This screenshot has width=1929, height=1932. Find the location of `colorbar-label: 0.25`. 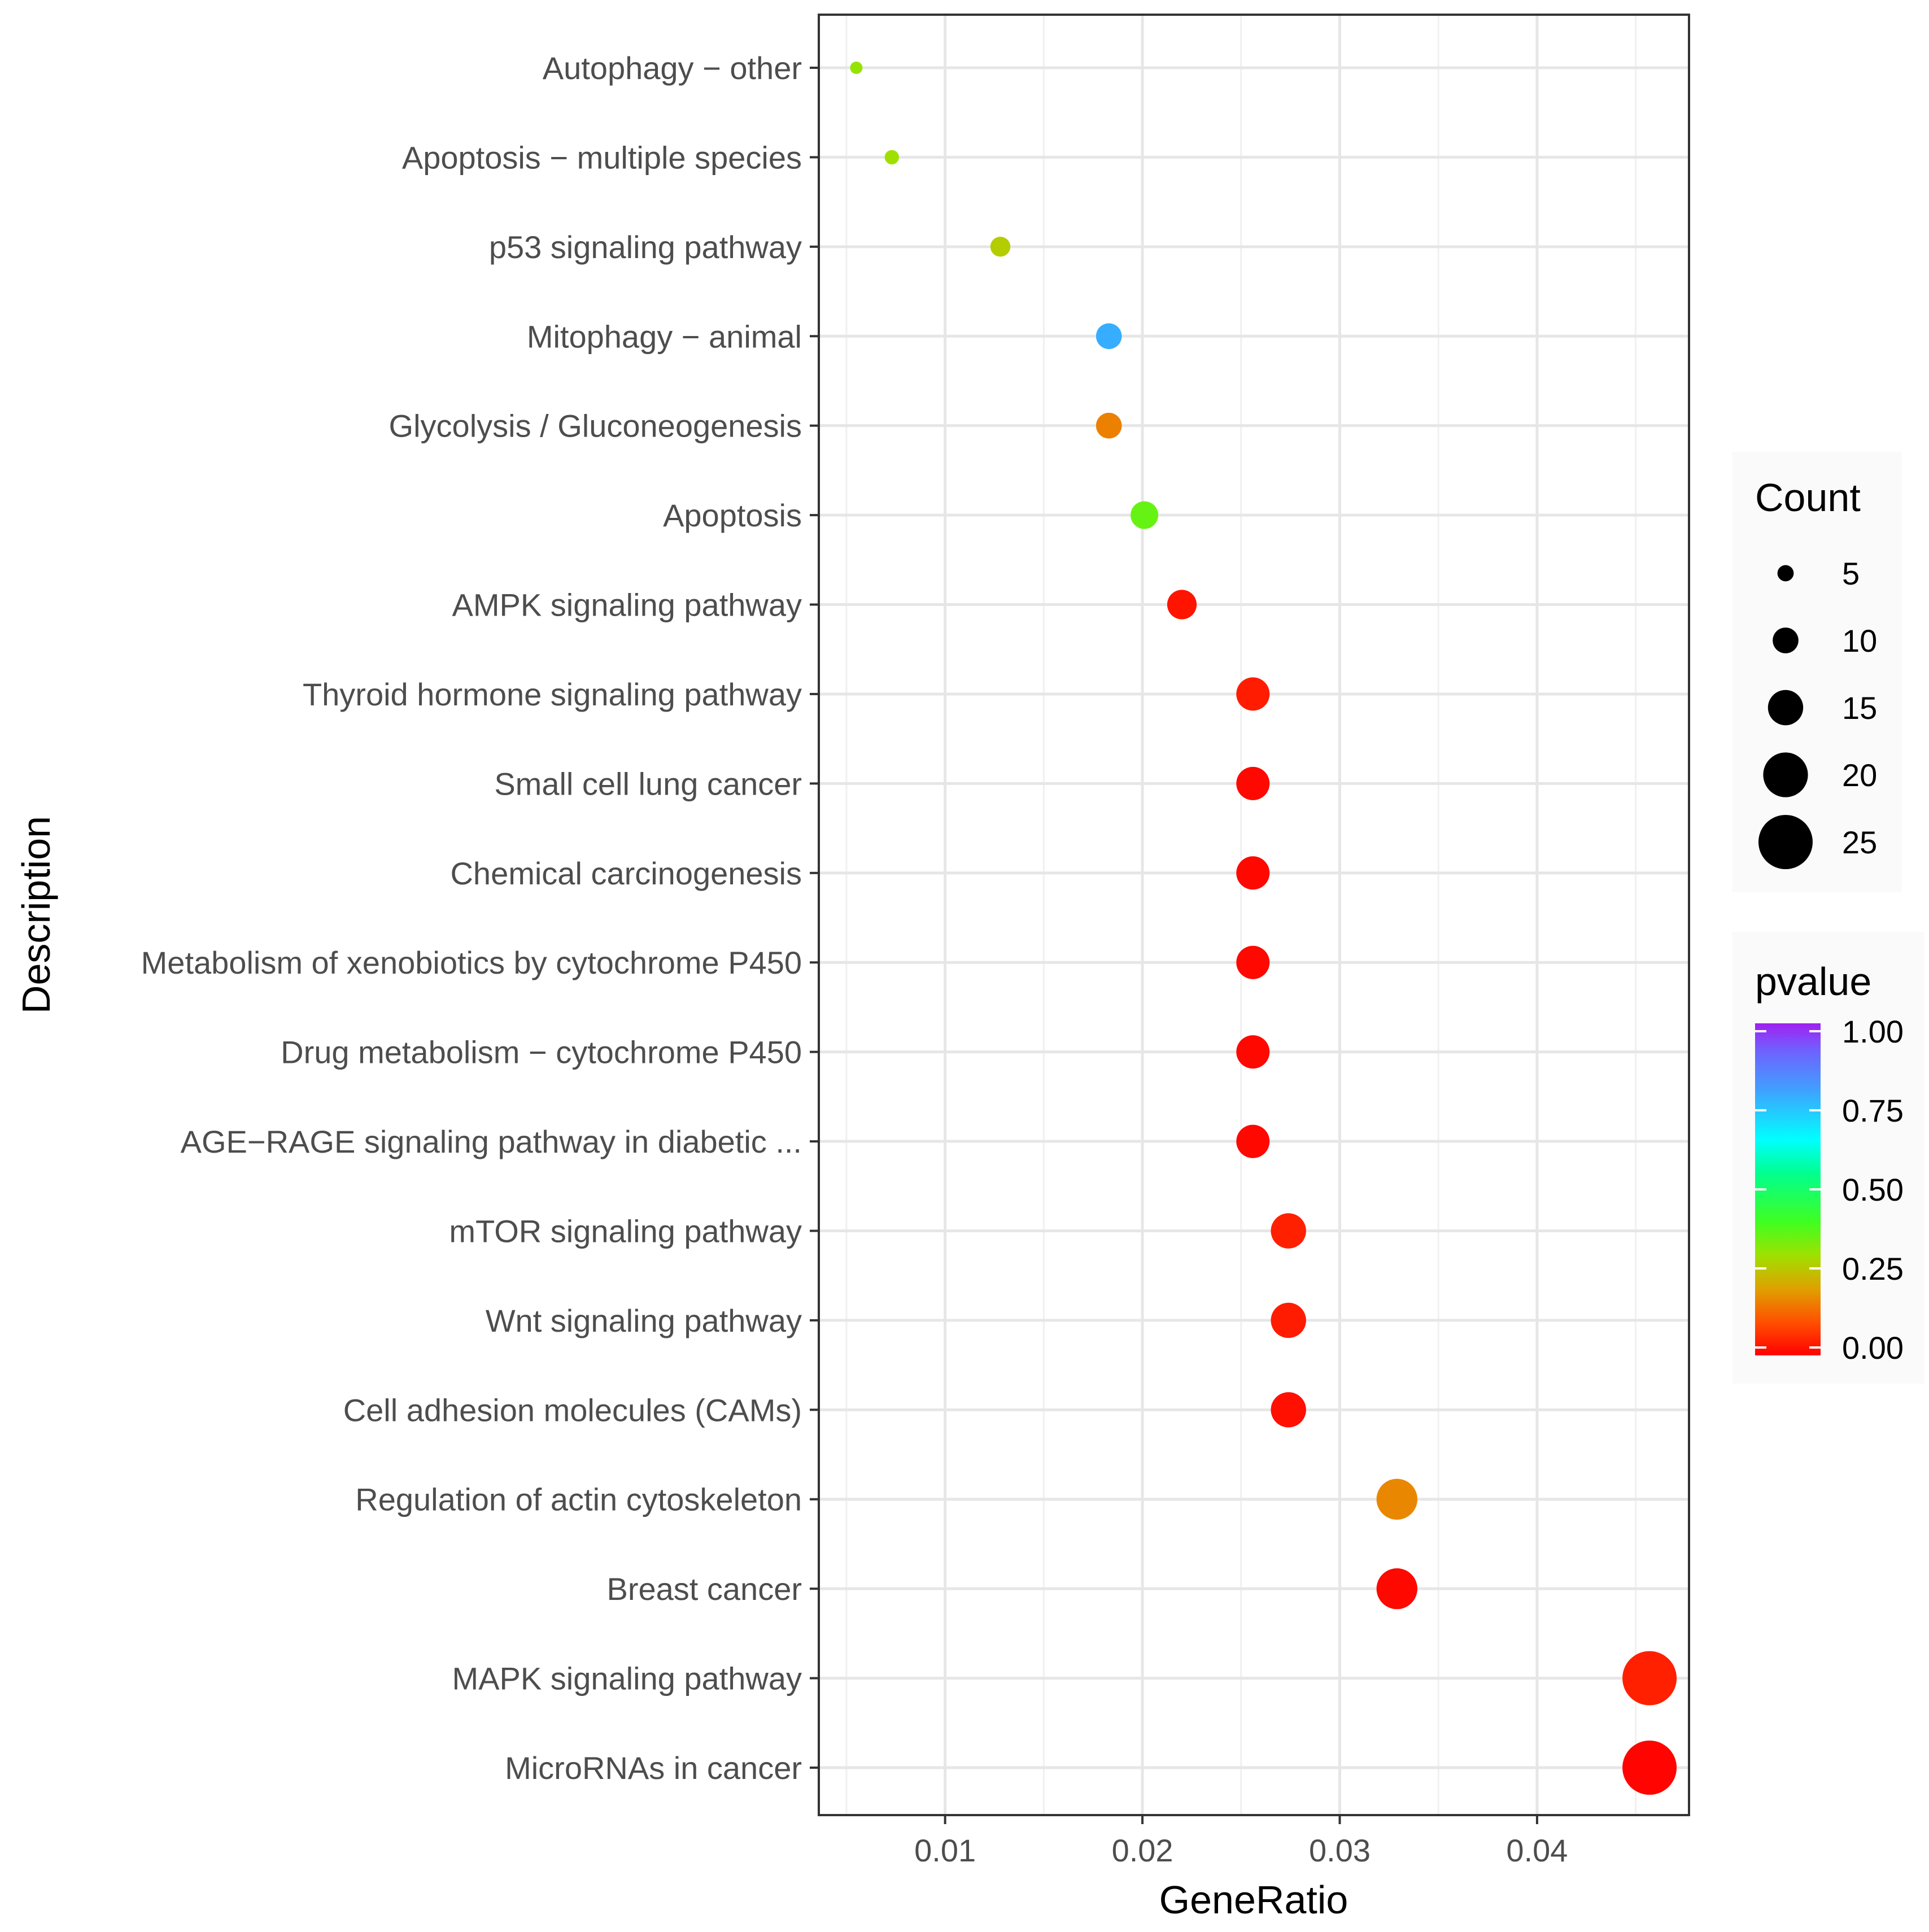

colorbar-label: 0.25 is located at coordinates (1873, 1268).